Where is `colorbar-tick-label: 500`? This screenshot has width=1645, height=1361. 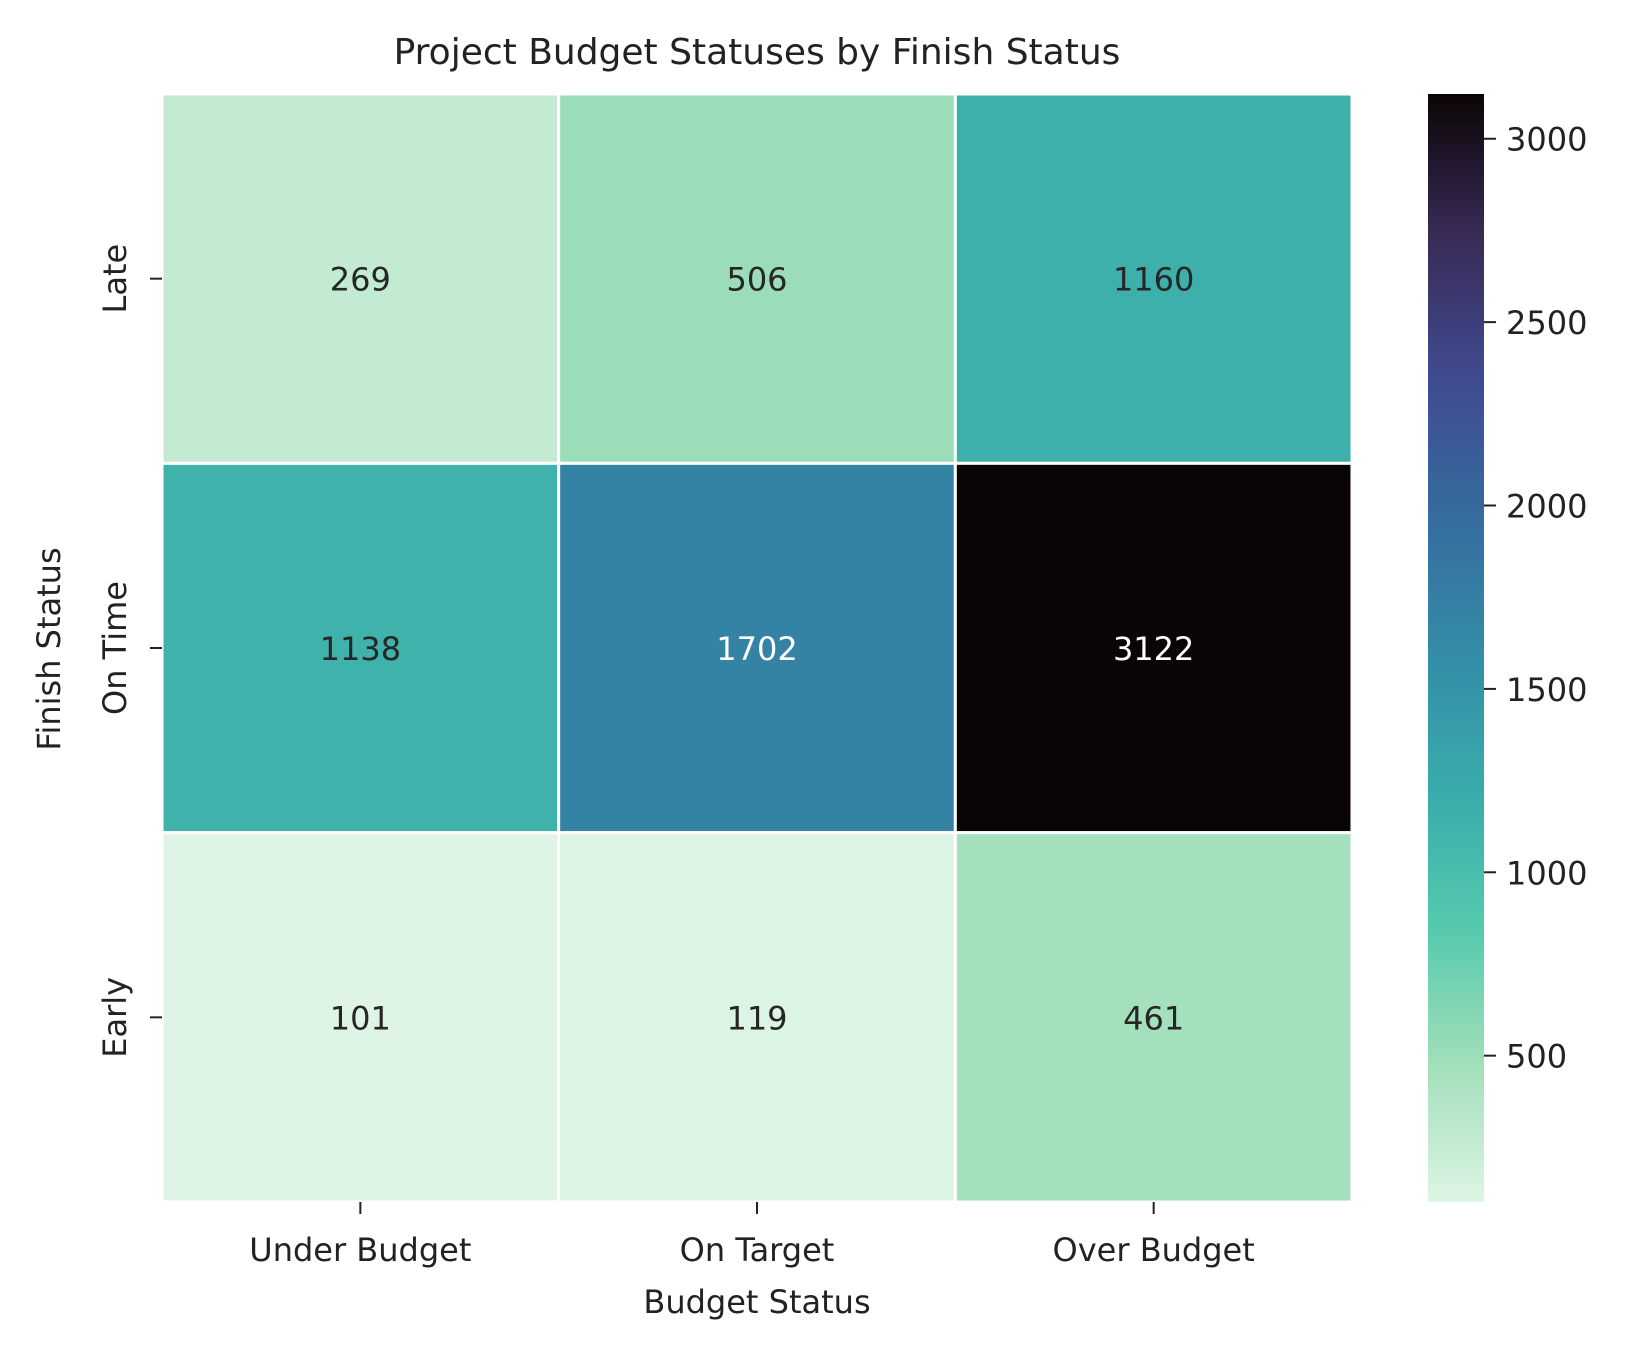 colorbar-tick-label: 500 is located at coordinates (1536, 1057).